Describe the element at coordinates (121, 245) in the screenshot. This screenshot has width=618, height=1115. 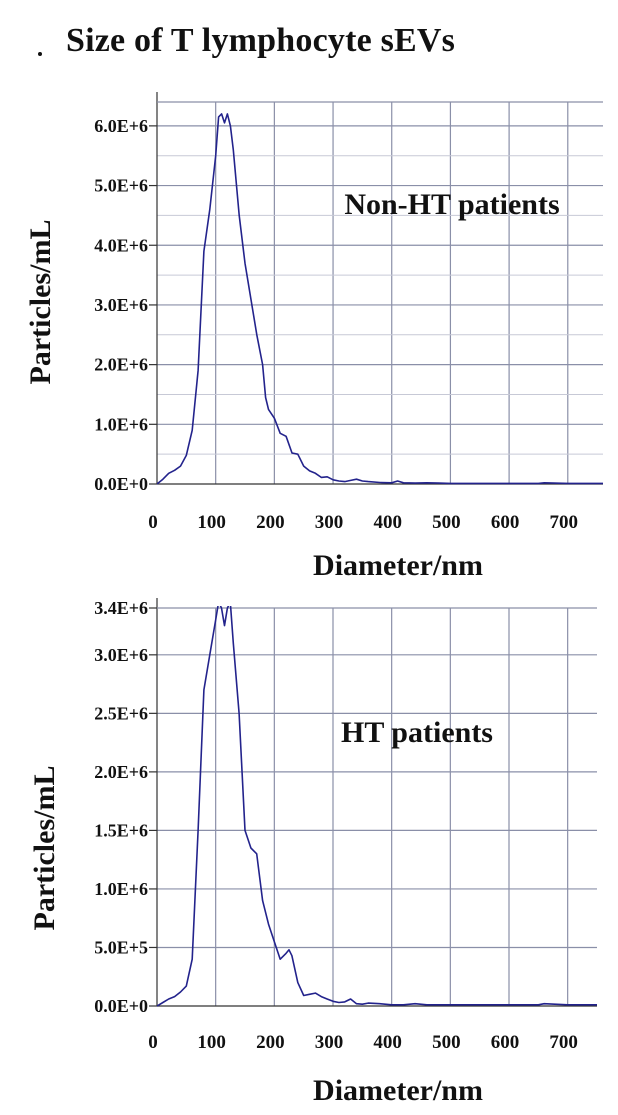
I see `y-tick-label: 4.0E+6` at that location.